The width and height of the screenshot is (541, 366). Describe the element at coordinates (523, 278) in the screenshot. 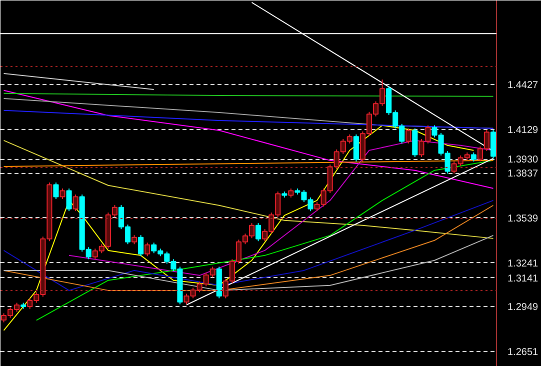

I see `y-tick-label: 1.3141` at that location.